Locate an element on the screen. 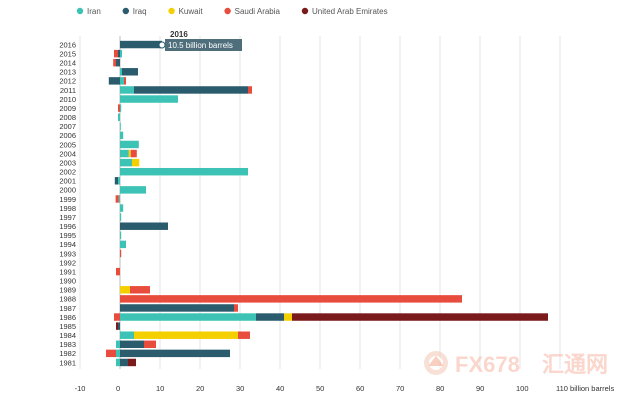 The height and width of the screenshot is (400, 640). tooltip-title: 2016 is located at coordinates (179, 34).